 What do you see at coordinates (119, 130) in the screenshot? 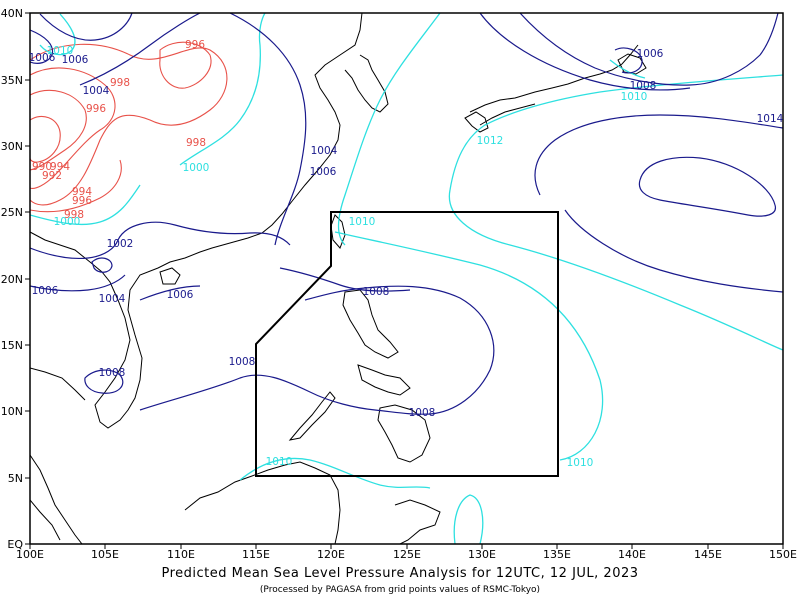
I see `red-contour-labels: 996 998 996 998 990 994 992 994 996 998` at bounding box center [119, 130].